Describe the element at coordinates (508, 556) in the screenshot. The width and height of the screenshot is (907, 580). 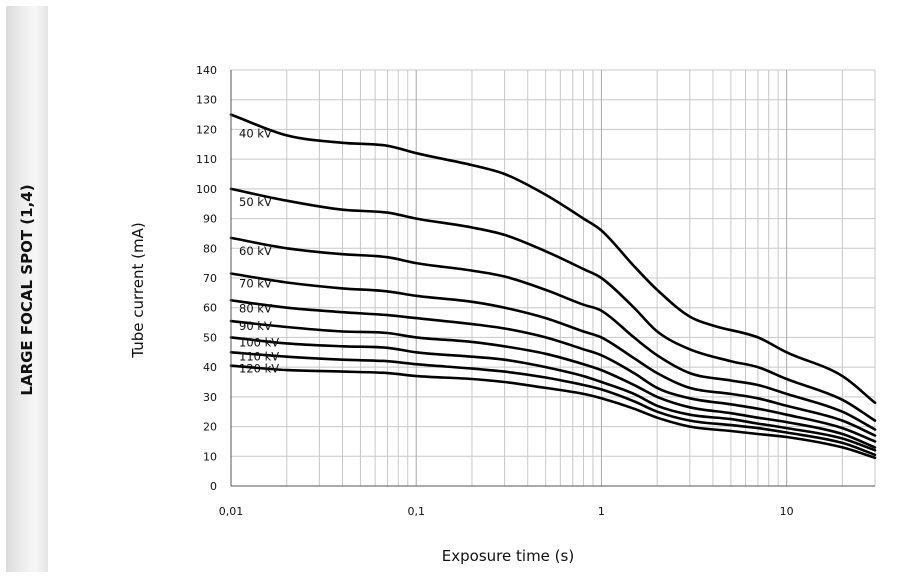
I see `x-axis-label: Exposure time (s)` at that location.